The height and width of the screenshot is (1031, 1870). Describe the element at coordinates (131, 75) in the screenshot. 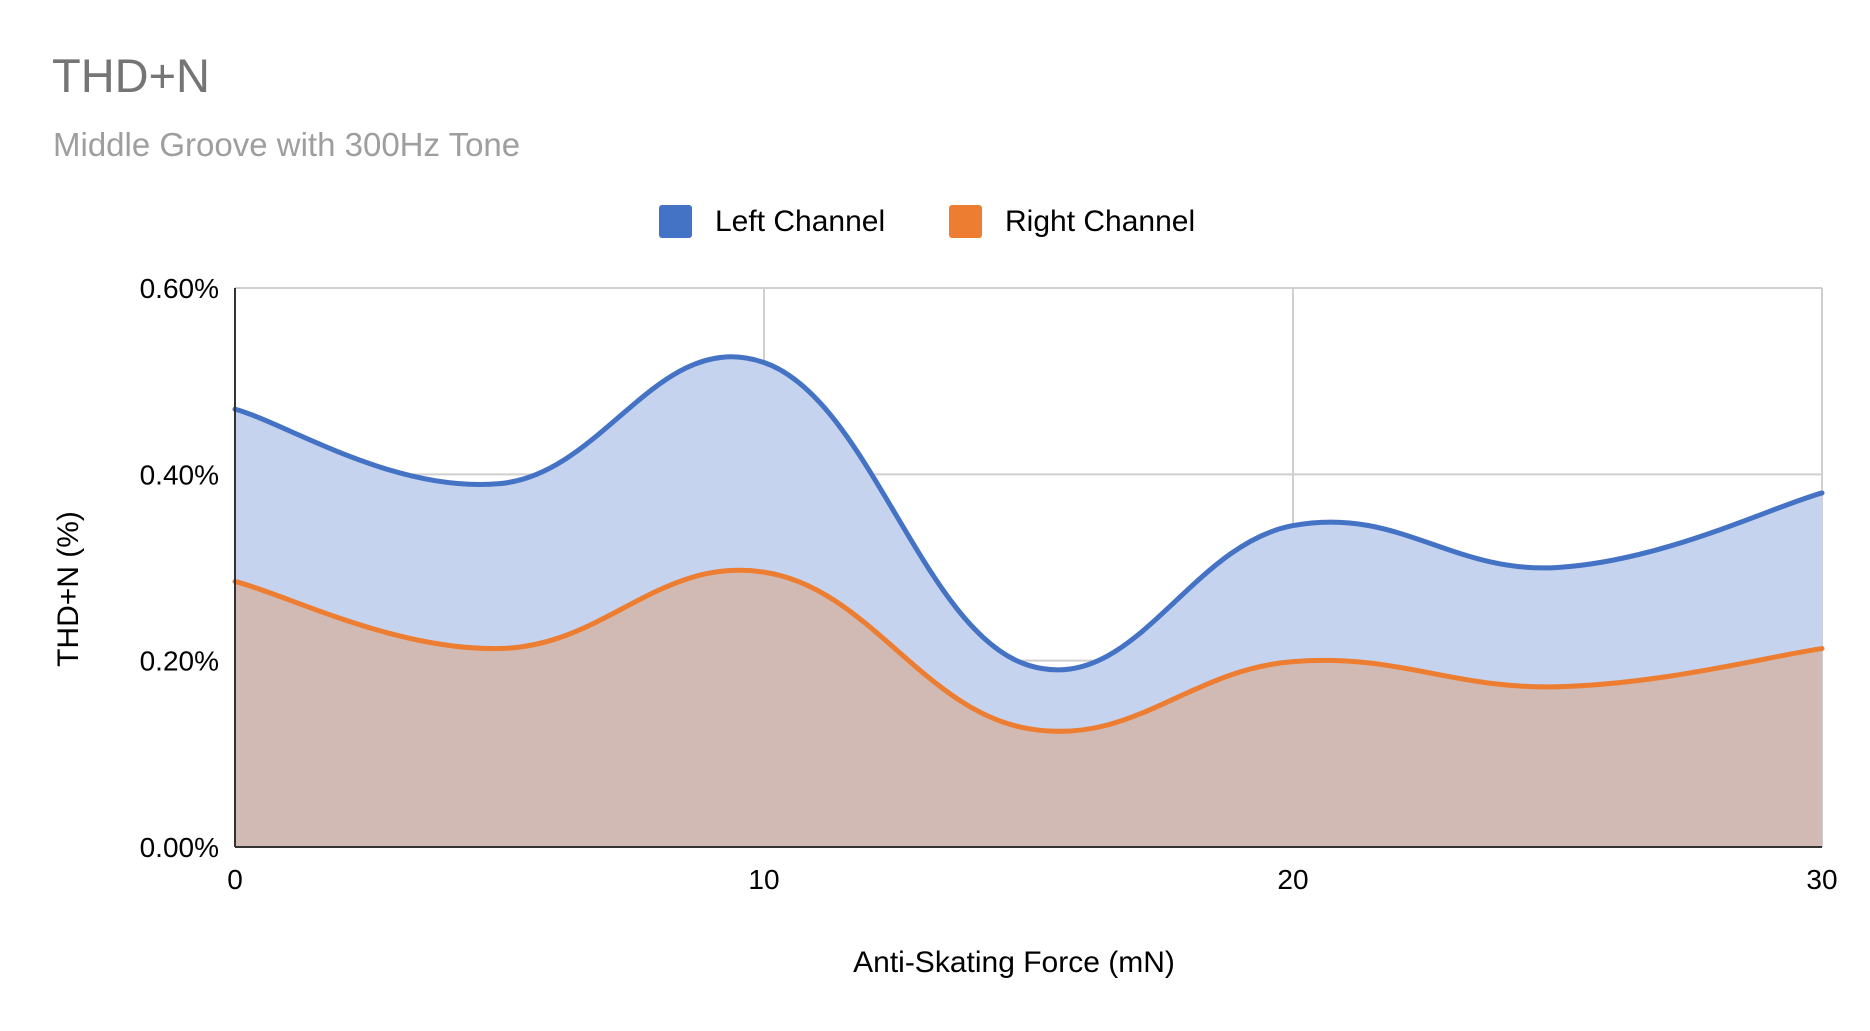

I see `chart-title: THD+N` at that location.